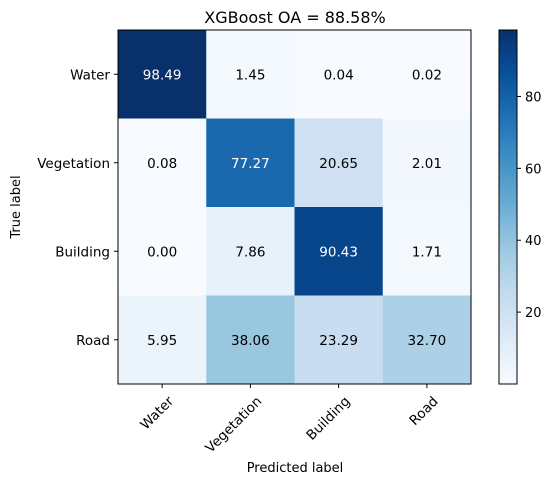 The height and width of the screenshot is (485, 550). I want to click on cell-value-label: 20.65, so click(338, 164).